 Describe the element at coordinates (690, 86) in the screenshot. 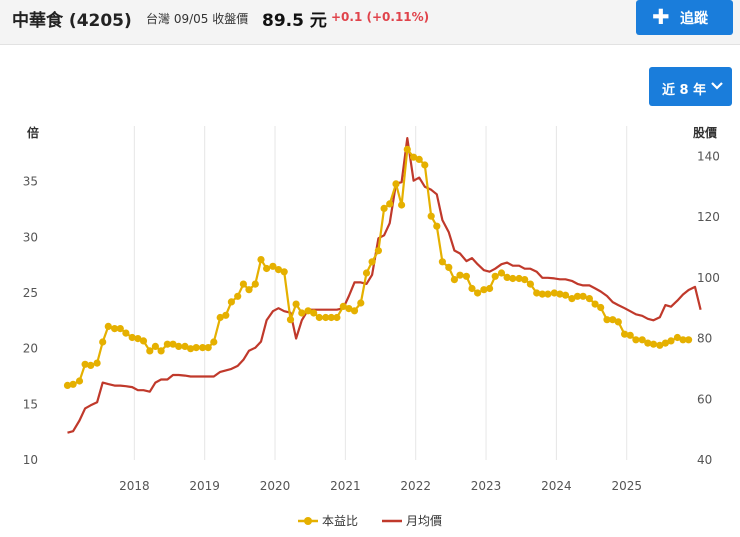

I see `range-selector: 近 8 年` at that location.